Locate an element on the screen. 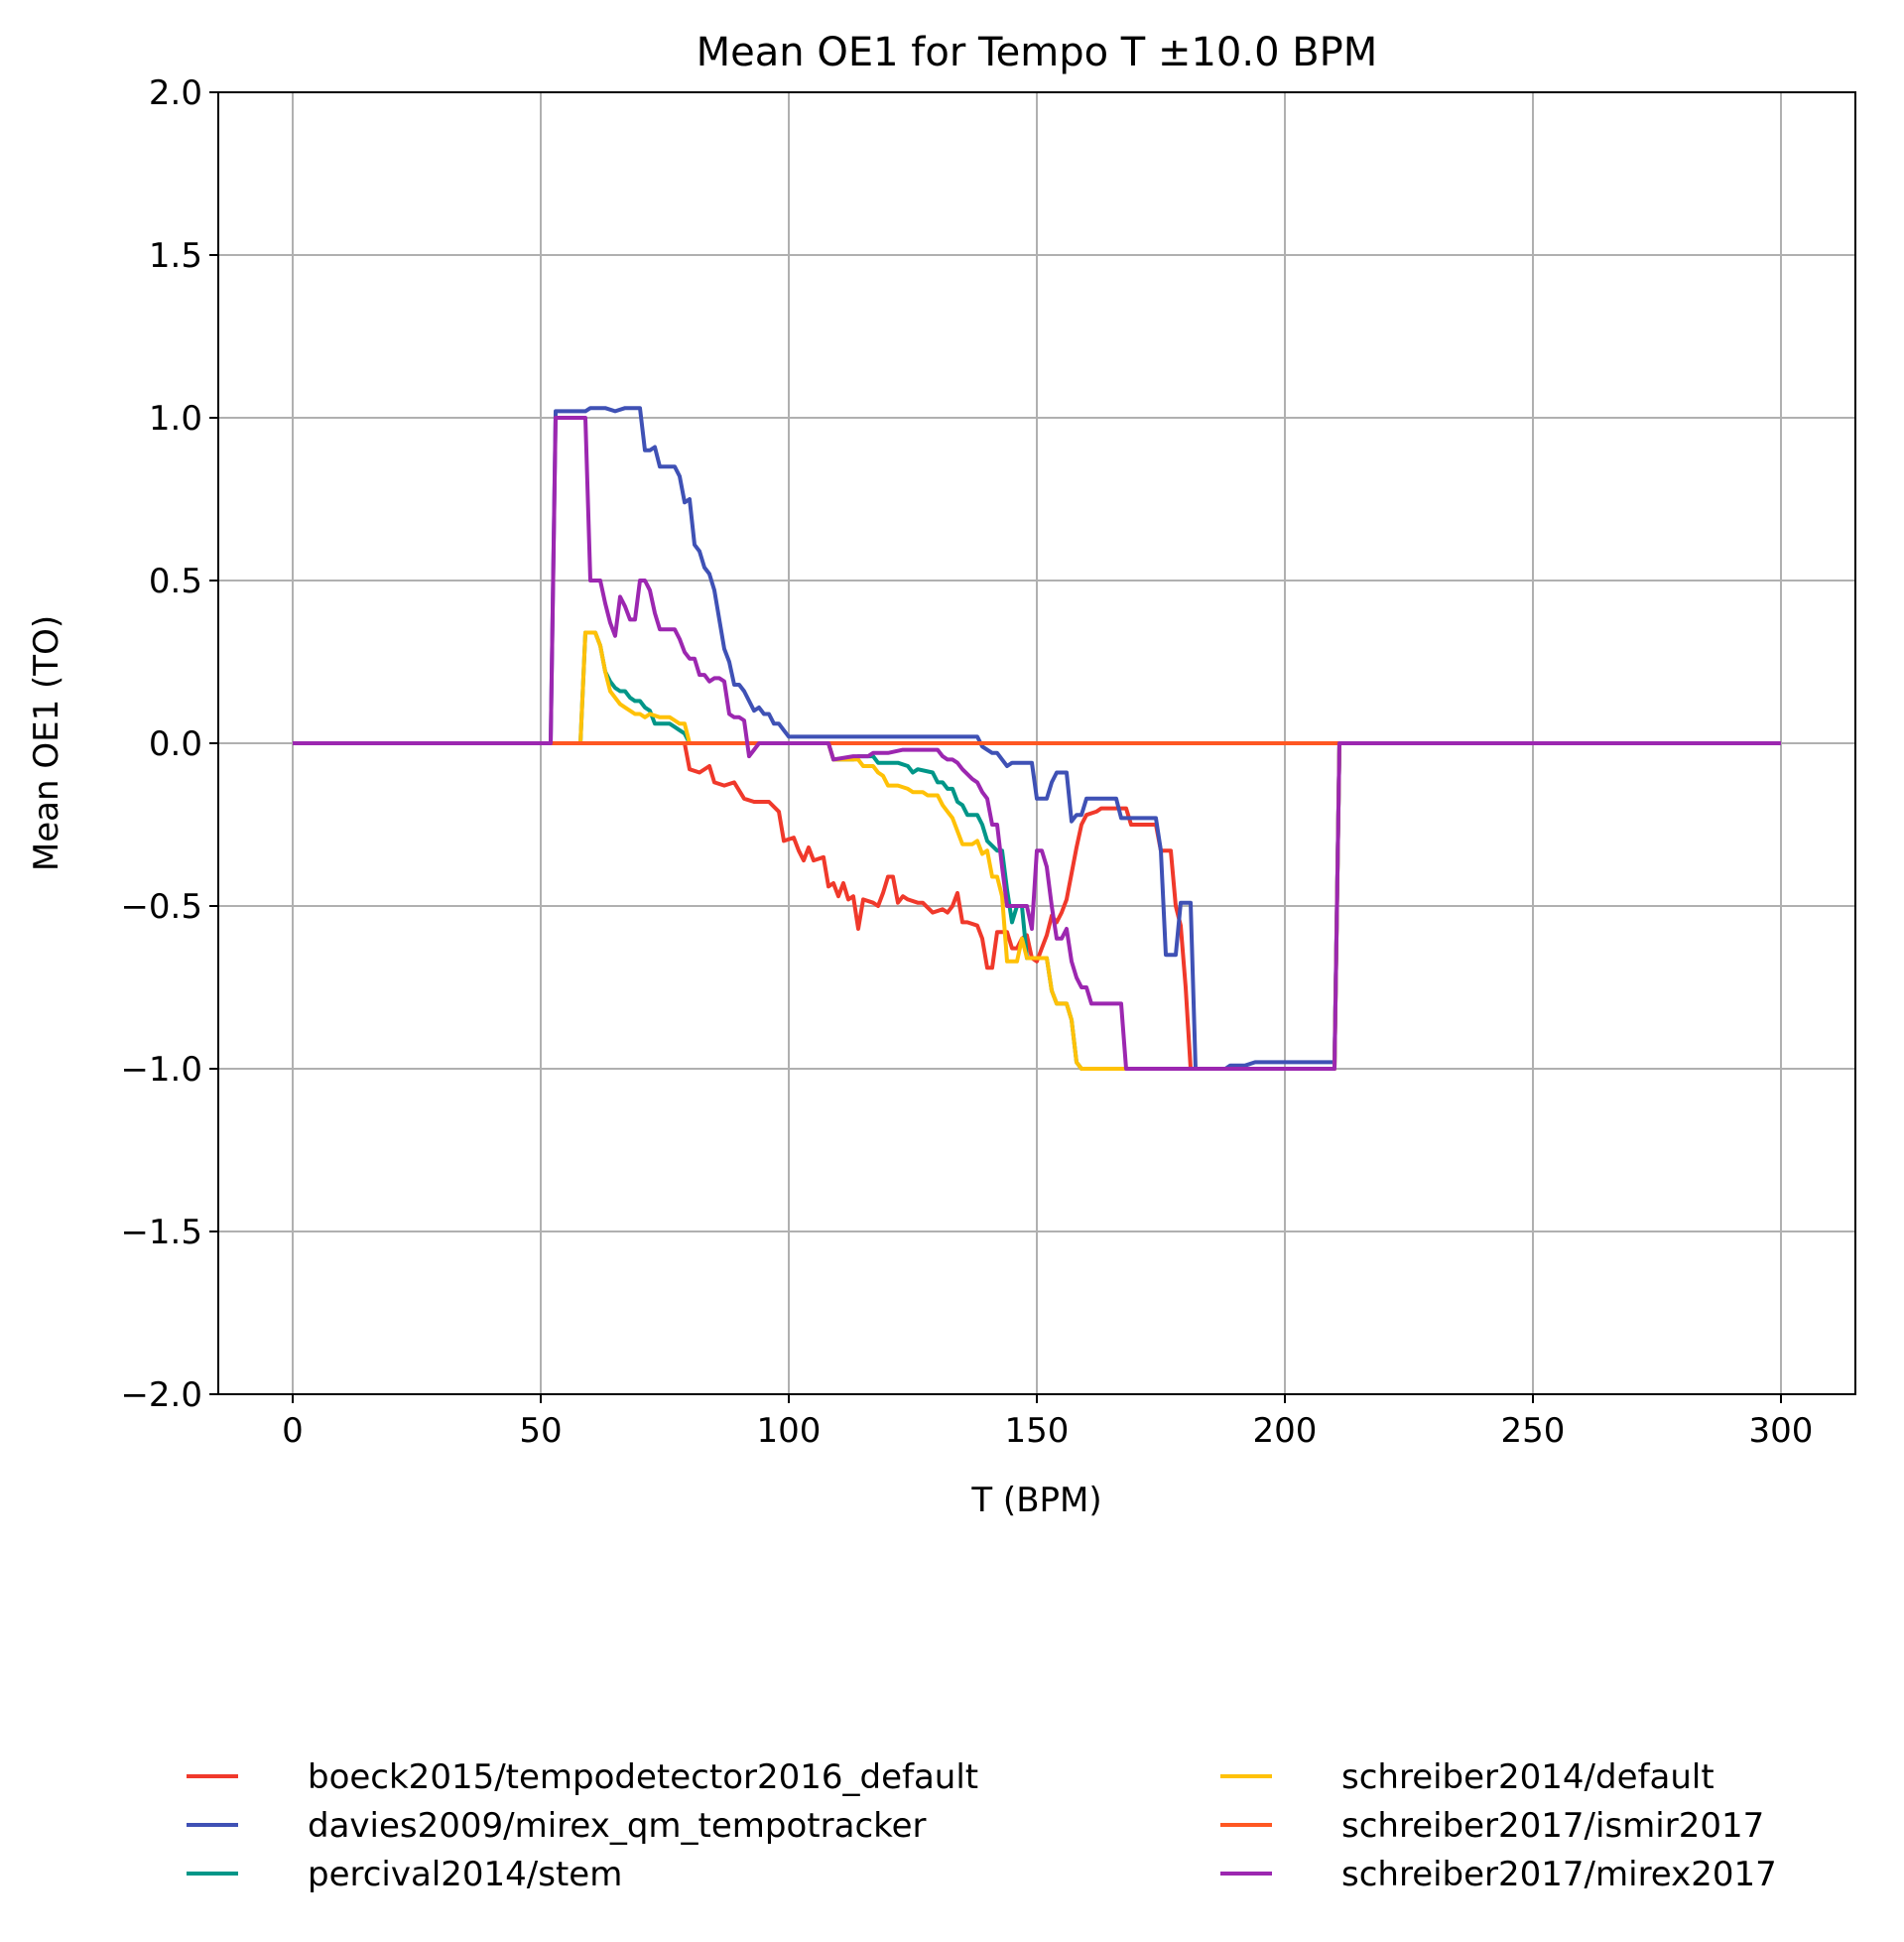 This screenshot has height=1942, width=1904. legend-label: boeck2015/tempodetector2016_default is located at coordinates (643, 1777).